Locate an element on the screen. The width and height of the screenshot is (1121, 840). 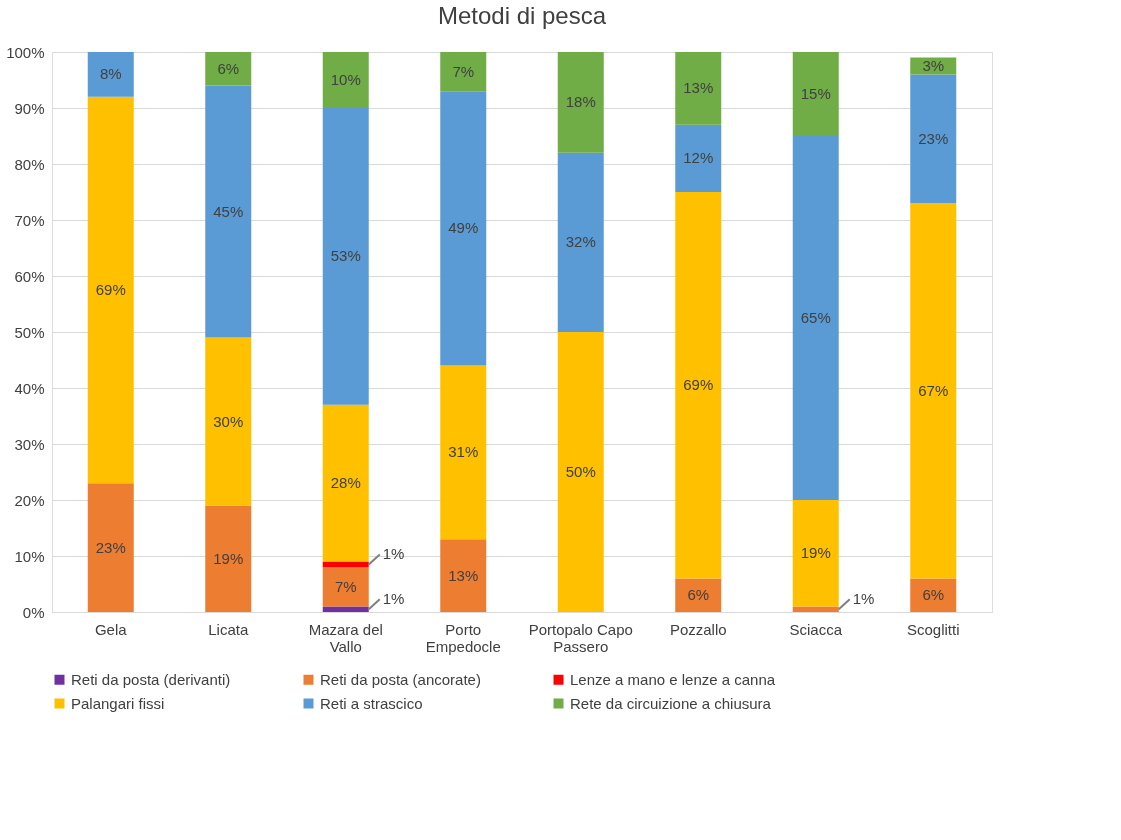
data-label: 30% is located at coordinates (228, 421).